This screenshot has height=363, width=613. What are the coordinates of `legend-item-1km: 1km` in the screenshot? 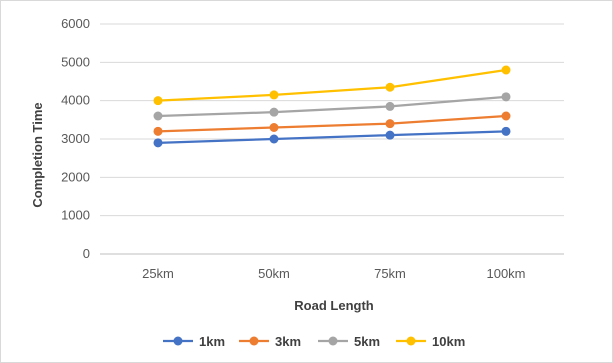 It's located at (194, 341).